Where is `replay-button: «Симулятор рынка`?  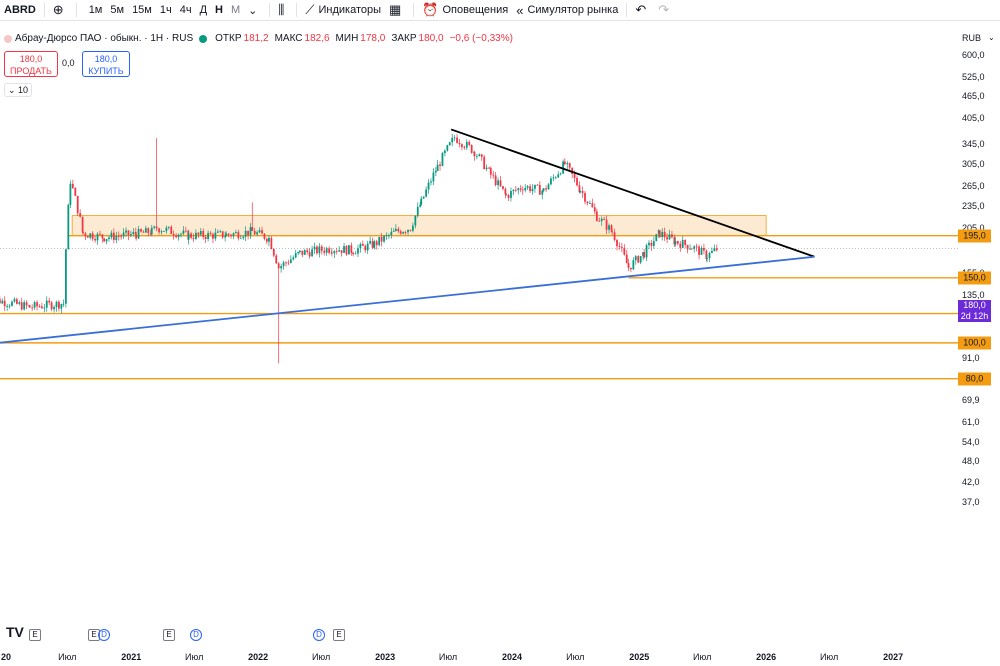 replay-button: «Симулятор рынка is located at coordinates (567, 10).